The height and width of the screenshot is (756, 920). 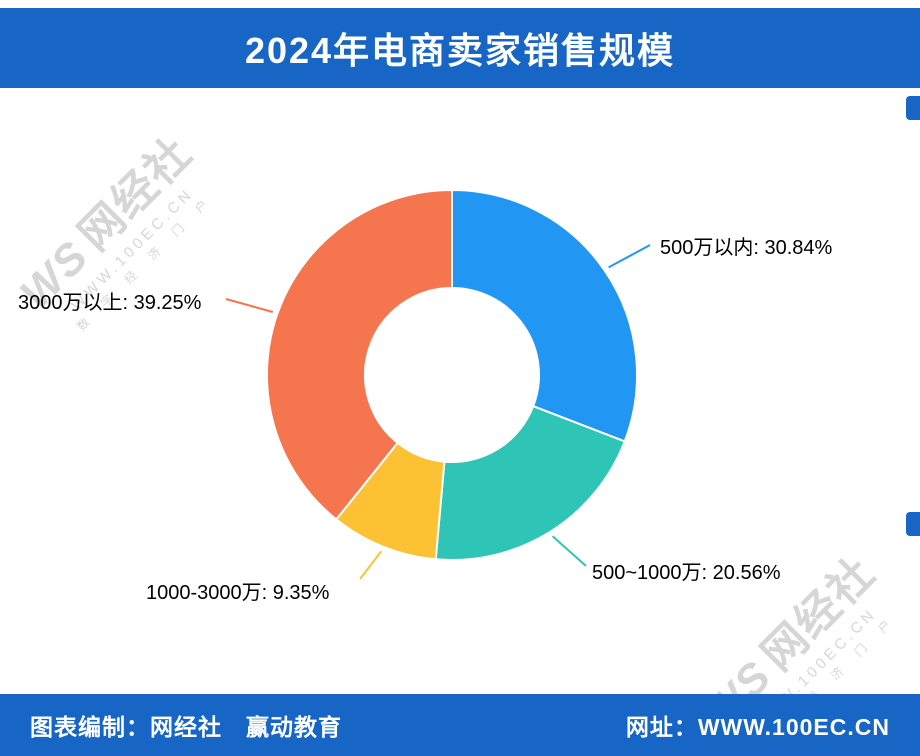 I want to click on donut-slice-3000万以上, so click(x=359, y=354).